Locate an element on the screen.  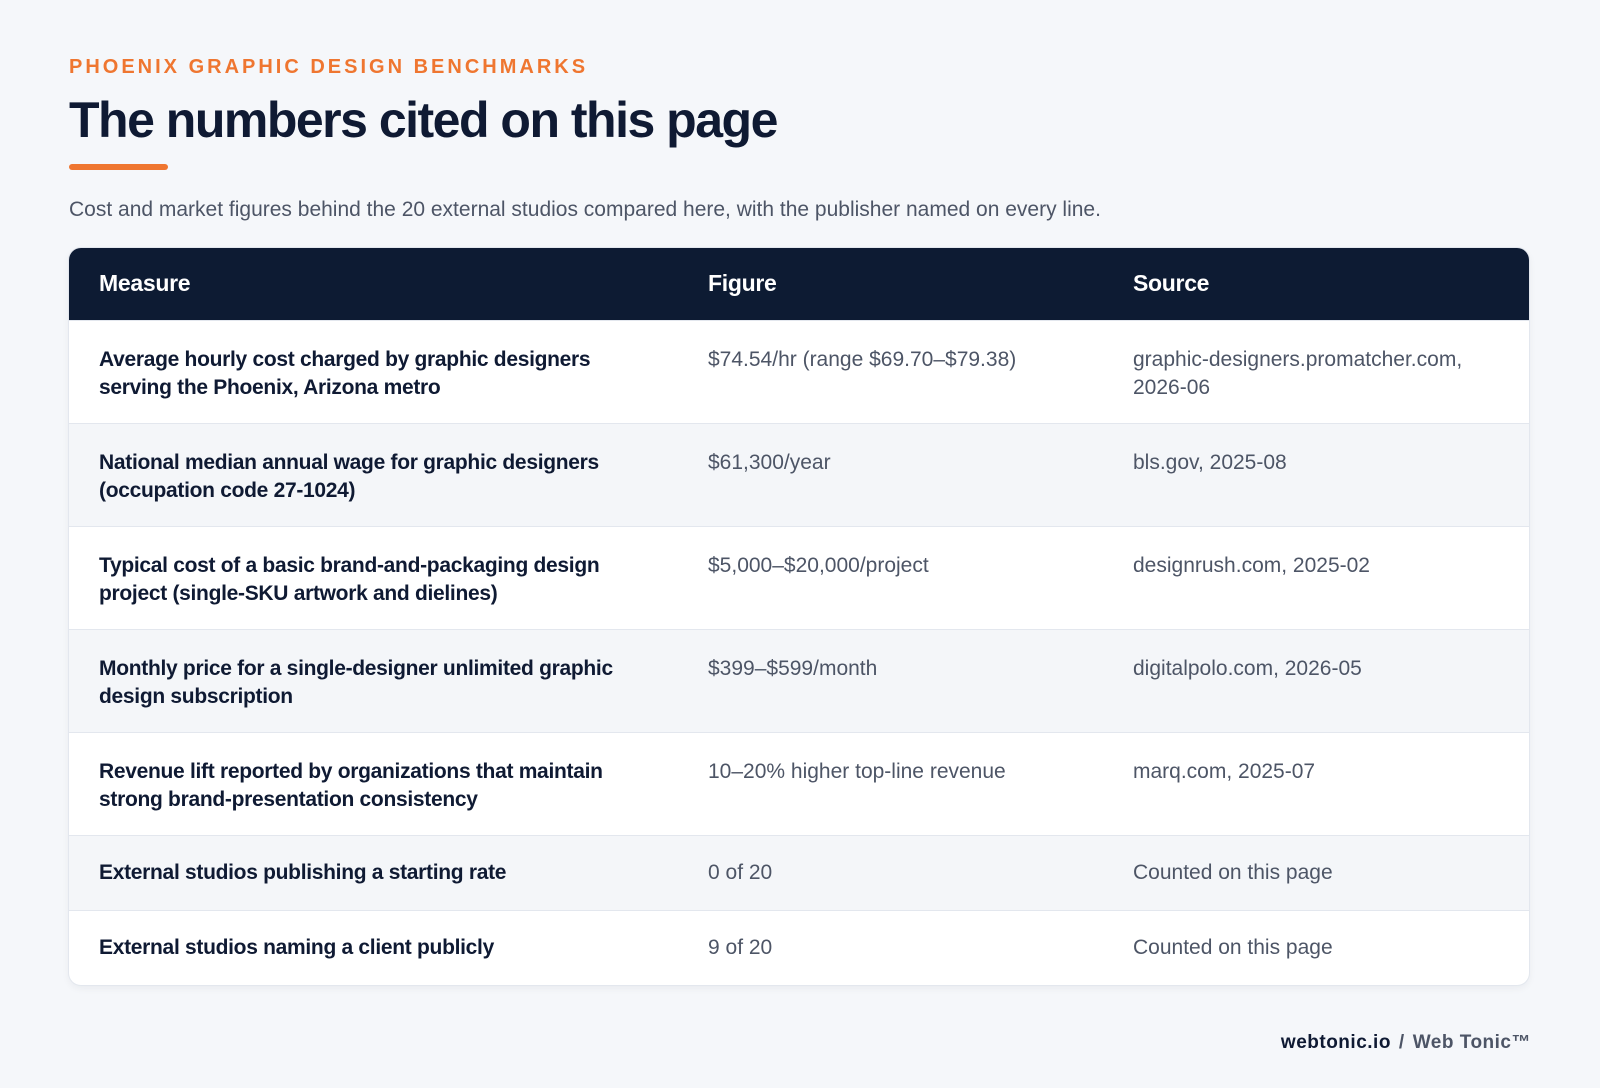
figure-cell: 9 of 20 is located at coordinates (890, 947).